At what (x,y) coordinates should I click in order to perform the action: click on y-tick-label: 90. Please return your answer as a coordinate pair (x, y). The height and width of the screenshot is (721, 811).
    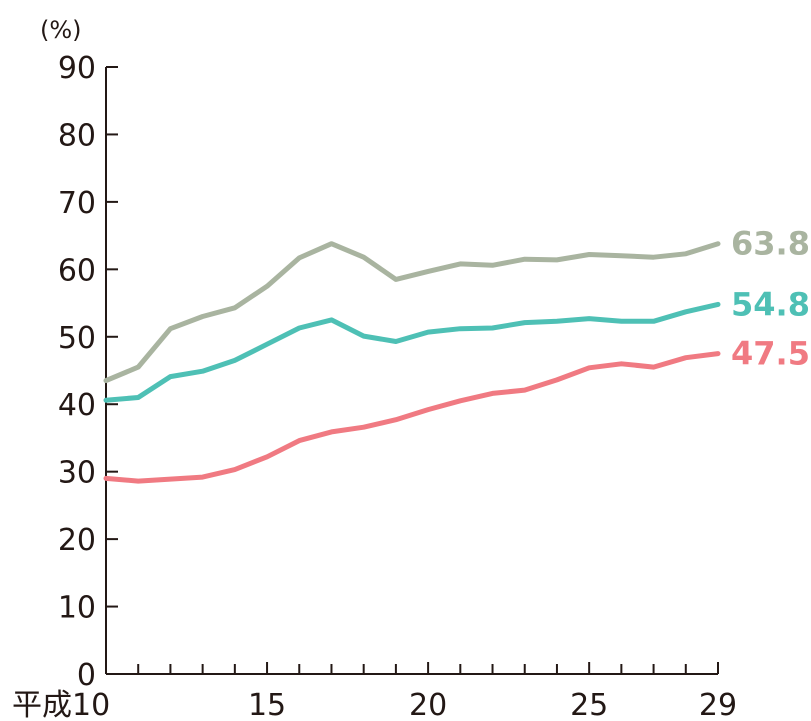
    Looking at the image, I should click on (77, 68).